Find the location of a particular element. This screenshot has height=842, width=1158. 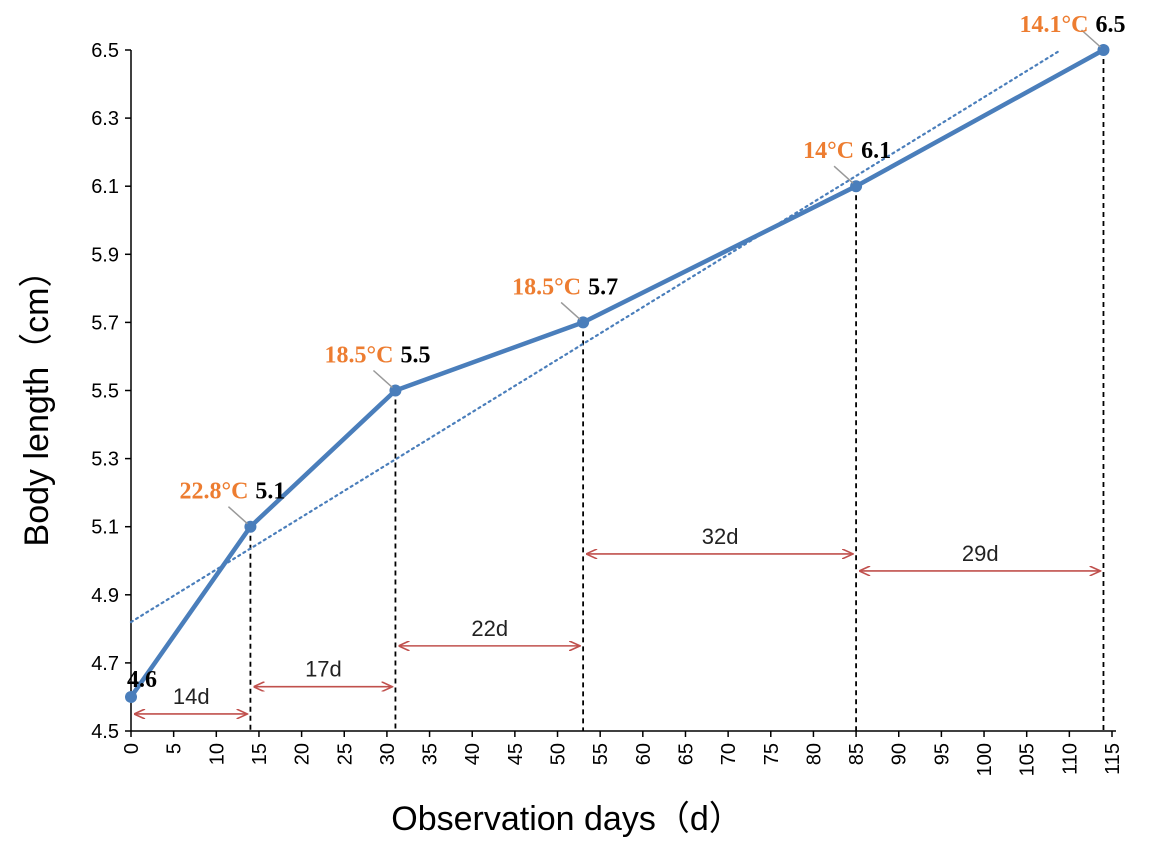

temperature-label: 14.1°C is located at coordinates (1054, 25).